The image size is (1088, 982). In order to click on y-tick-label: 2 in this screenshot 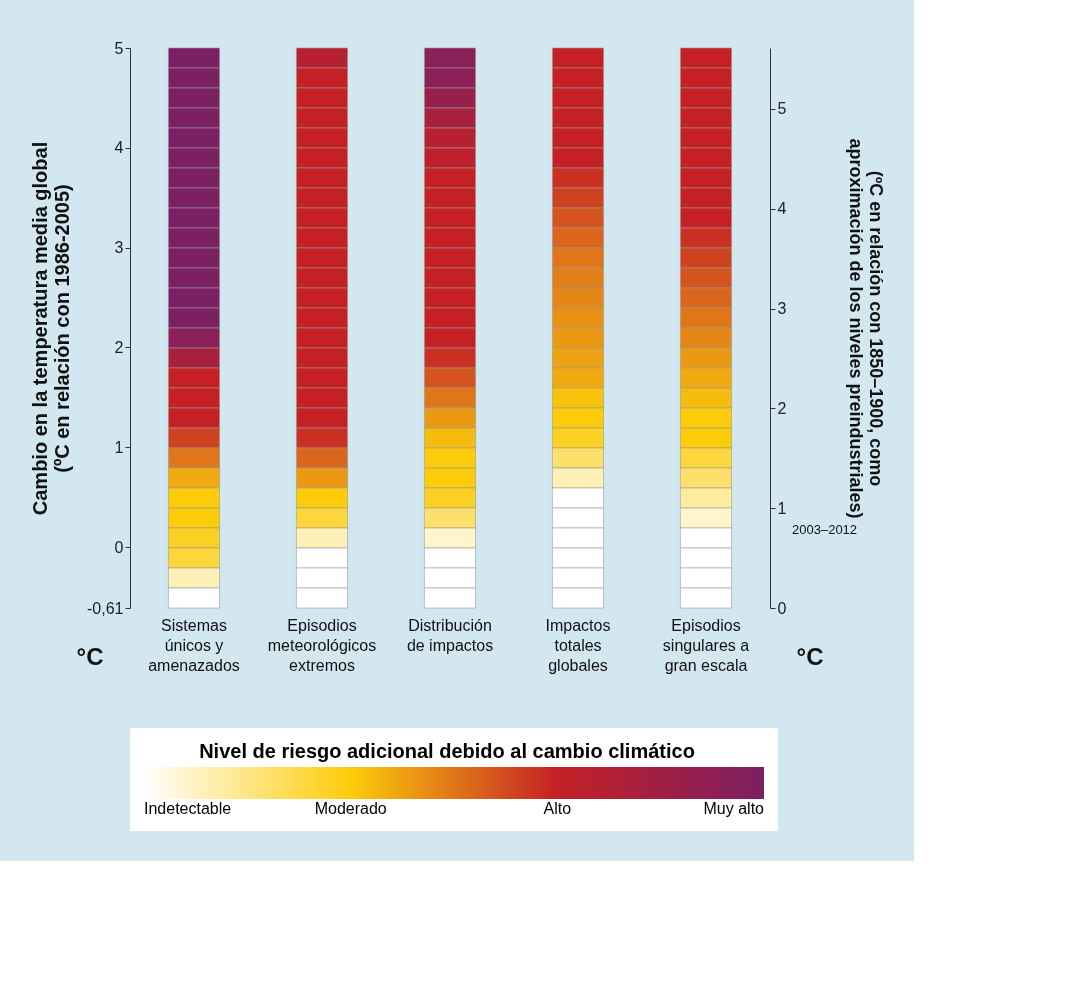, I will do `click(119, 347)`.